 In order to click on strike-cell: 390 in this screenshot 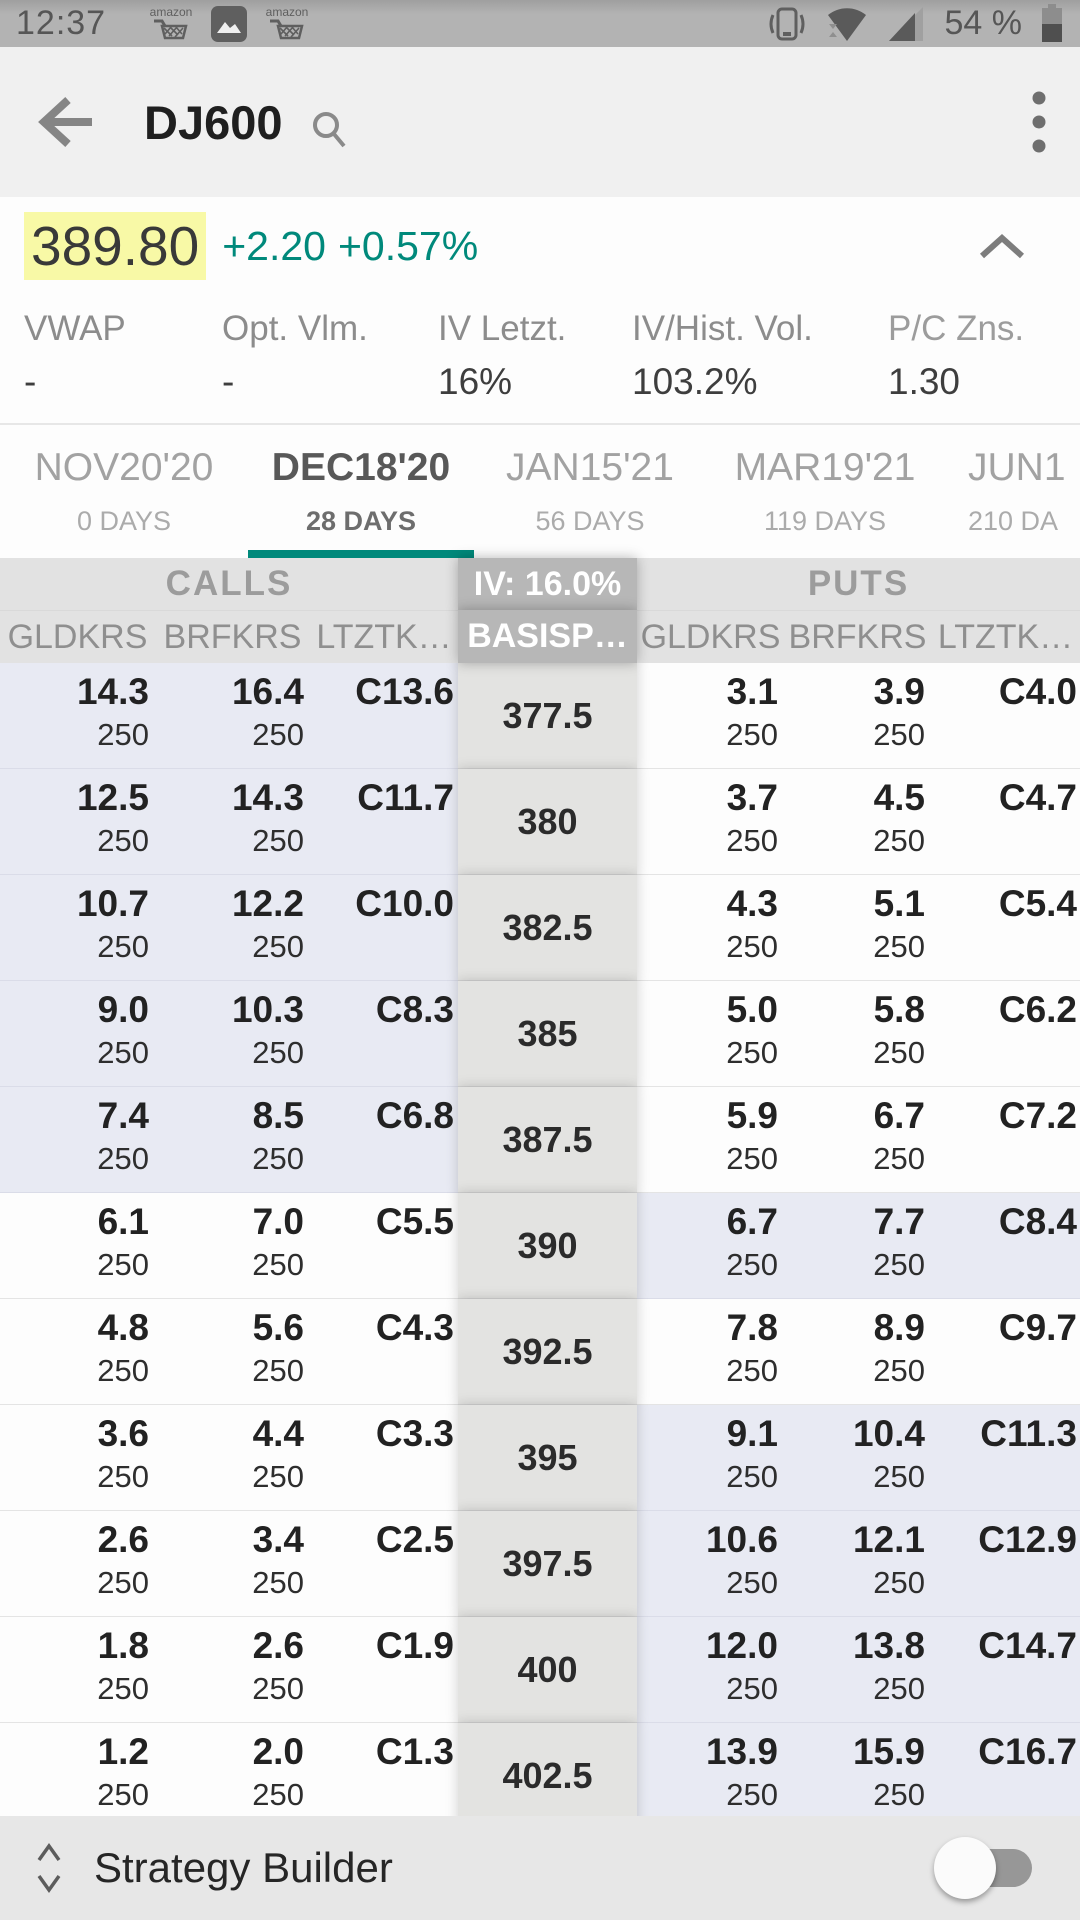, I will do `click(547, 1246)`.